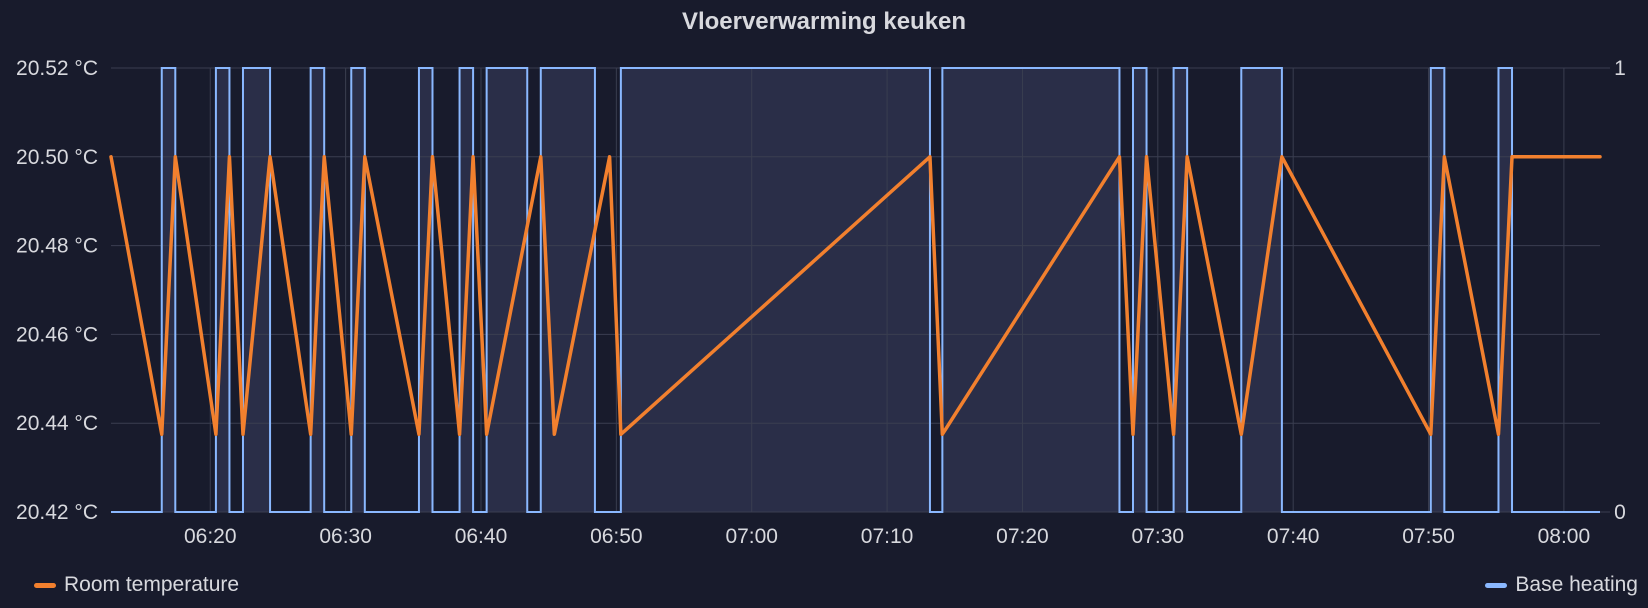  What do you see at coordinates (1158, 536) in the screenshot?
I see `x-tick-label: 07:30` at bounding box center [1158, 536].